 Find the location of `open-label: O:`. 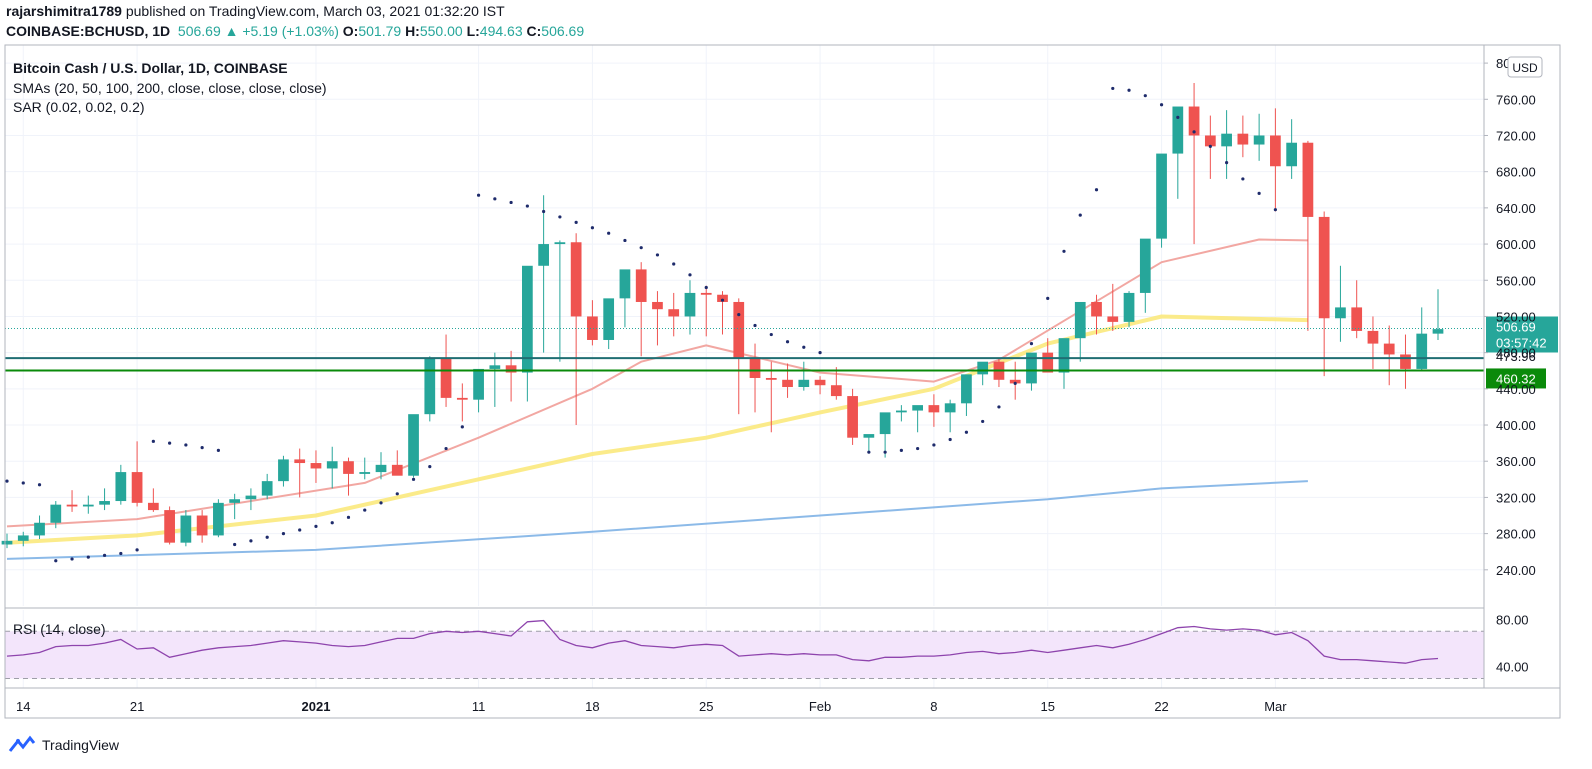

open-label: O: is located at coordinates (350, 31).